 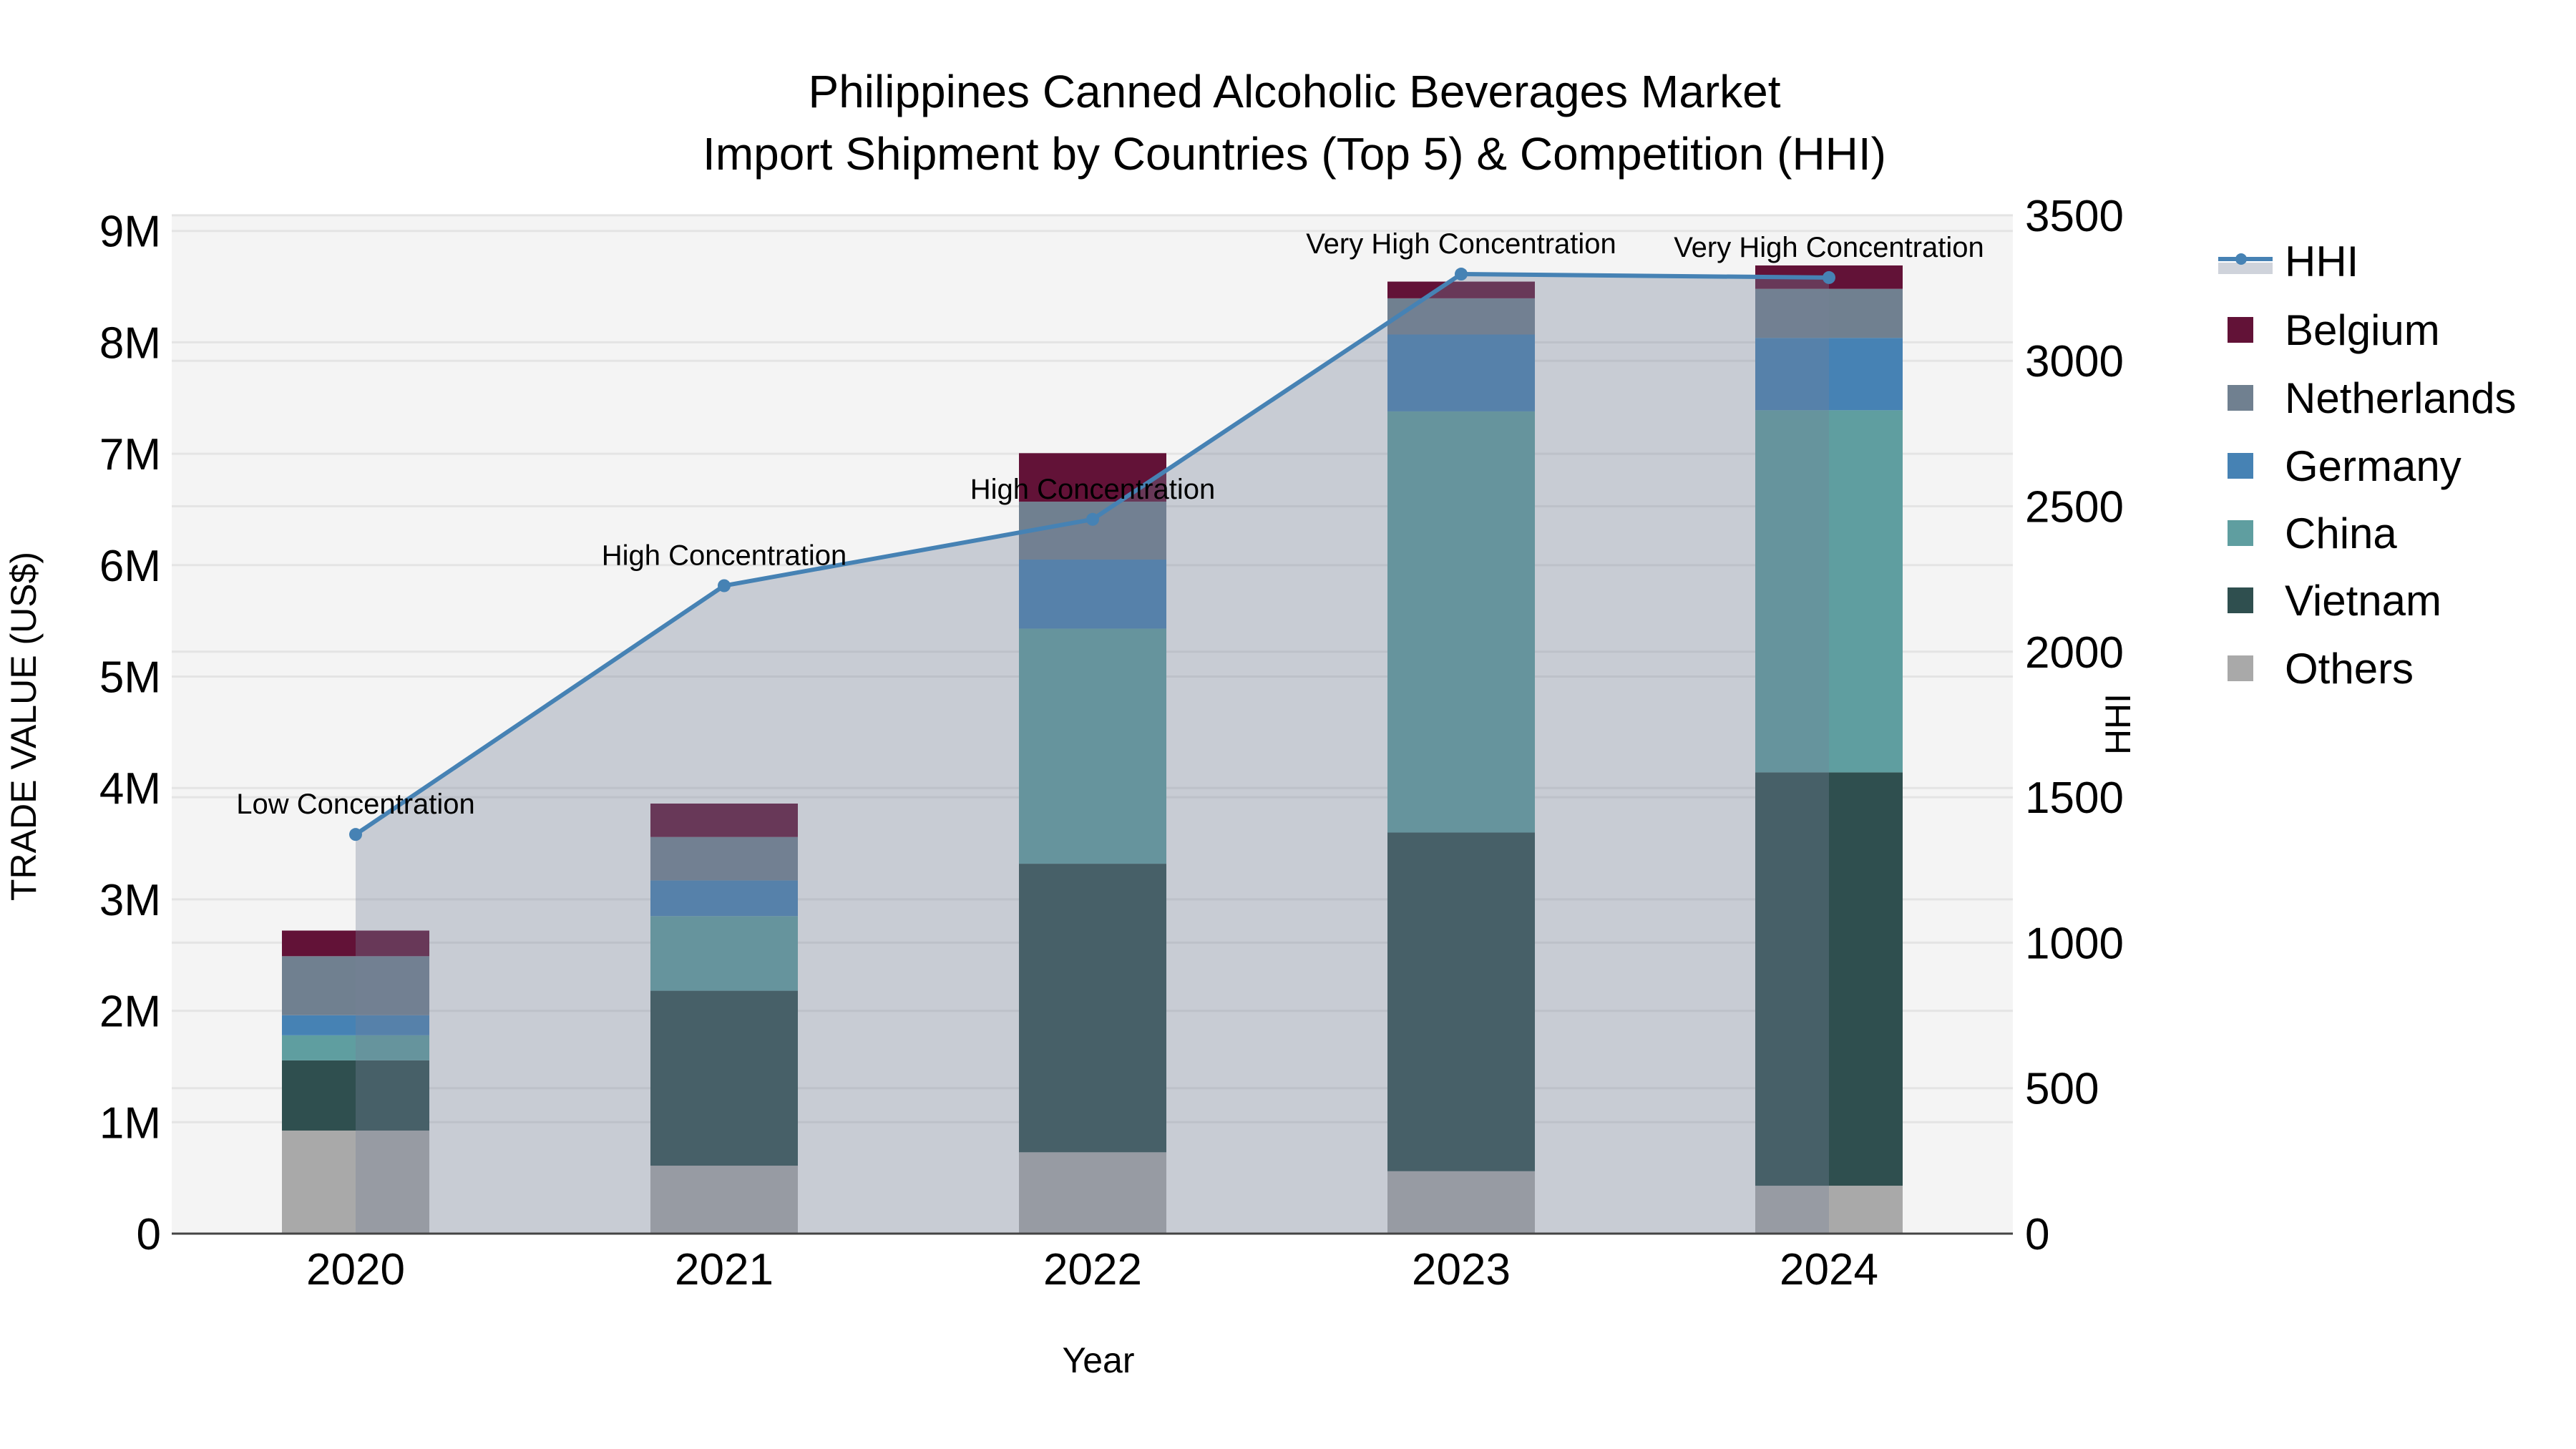 I want to click on bar-stack-2021, so click(x=724, y=1018).